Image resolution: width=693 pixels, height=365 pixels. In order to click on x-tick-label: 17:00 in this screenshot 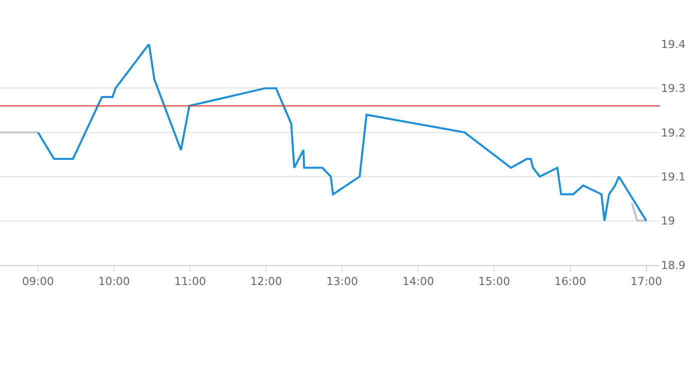, I will do `click(646, 281)`.